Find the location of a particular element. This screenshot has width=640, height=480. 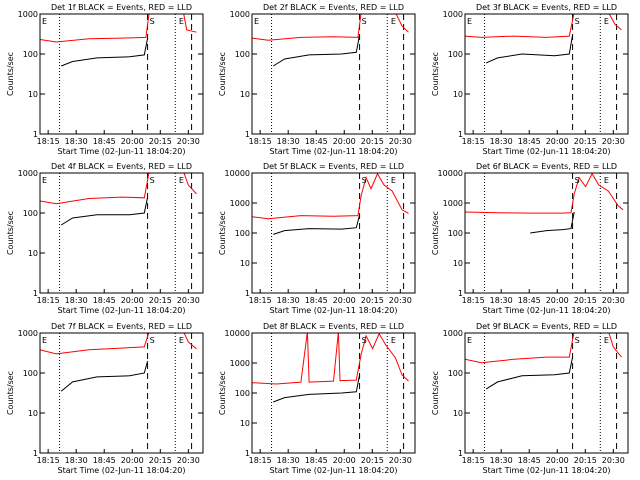

panel-title: Det 8f BLACK = Events, RED = LLD is located at coordinates (333, 326).